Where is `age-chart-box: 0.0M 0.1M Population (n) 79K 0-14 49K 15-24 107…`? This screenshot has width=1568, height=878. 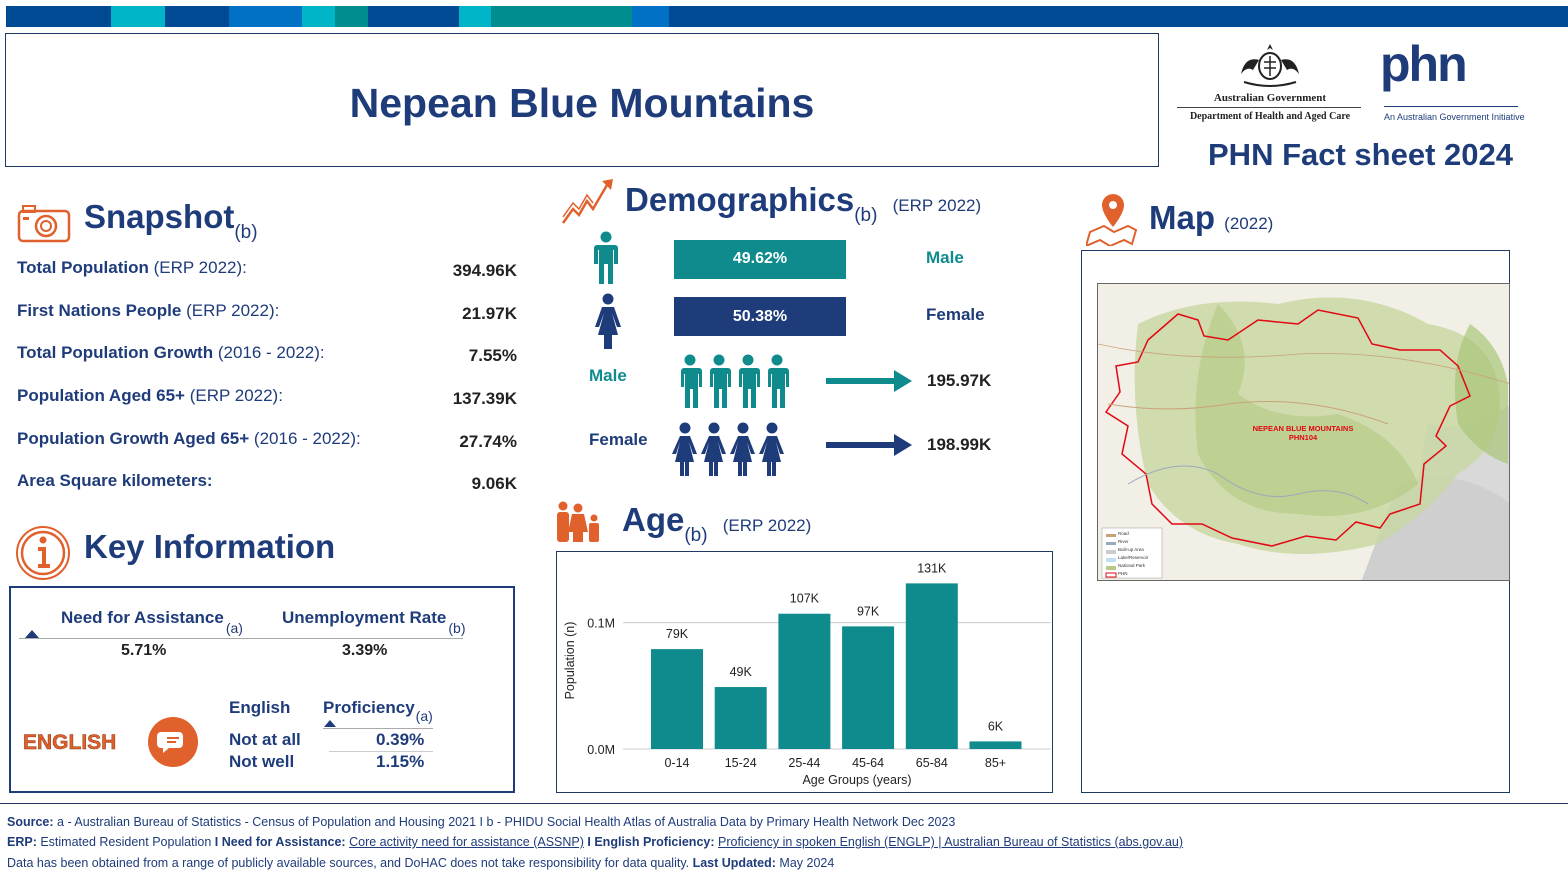 age-chart-box: 0.0M 0.1M Population (n) 79K 0-14 49K 15-24 107… is located at coordinates (804, 672).